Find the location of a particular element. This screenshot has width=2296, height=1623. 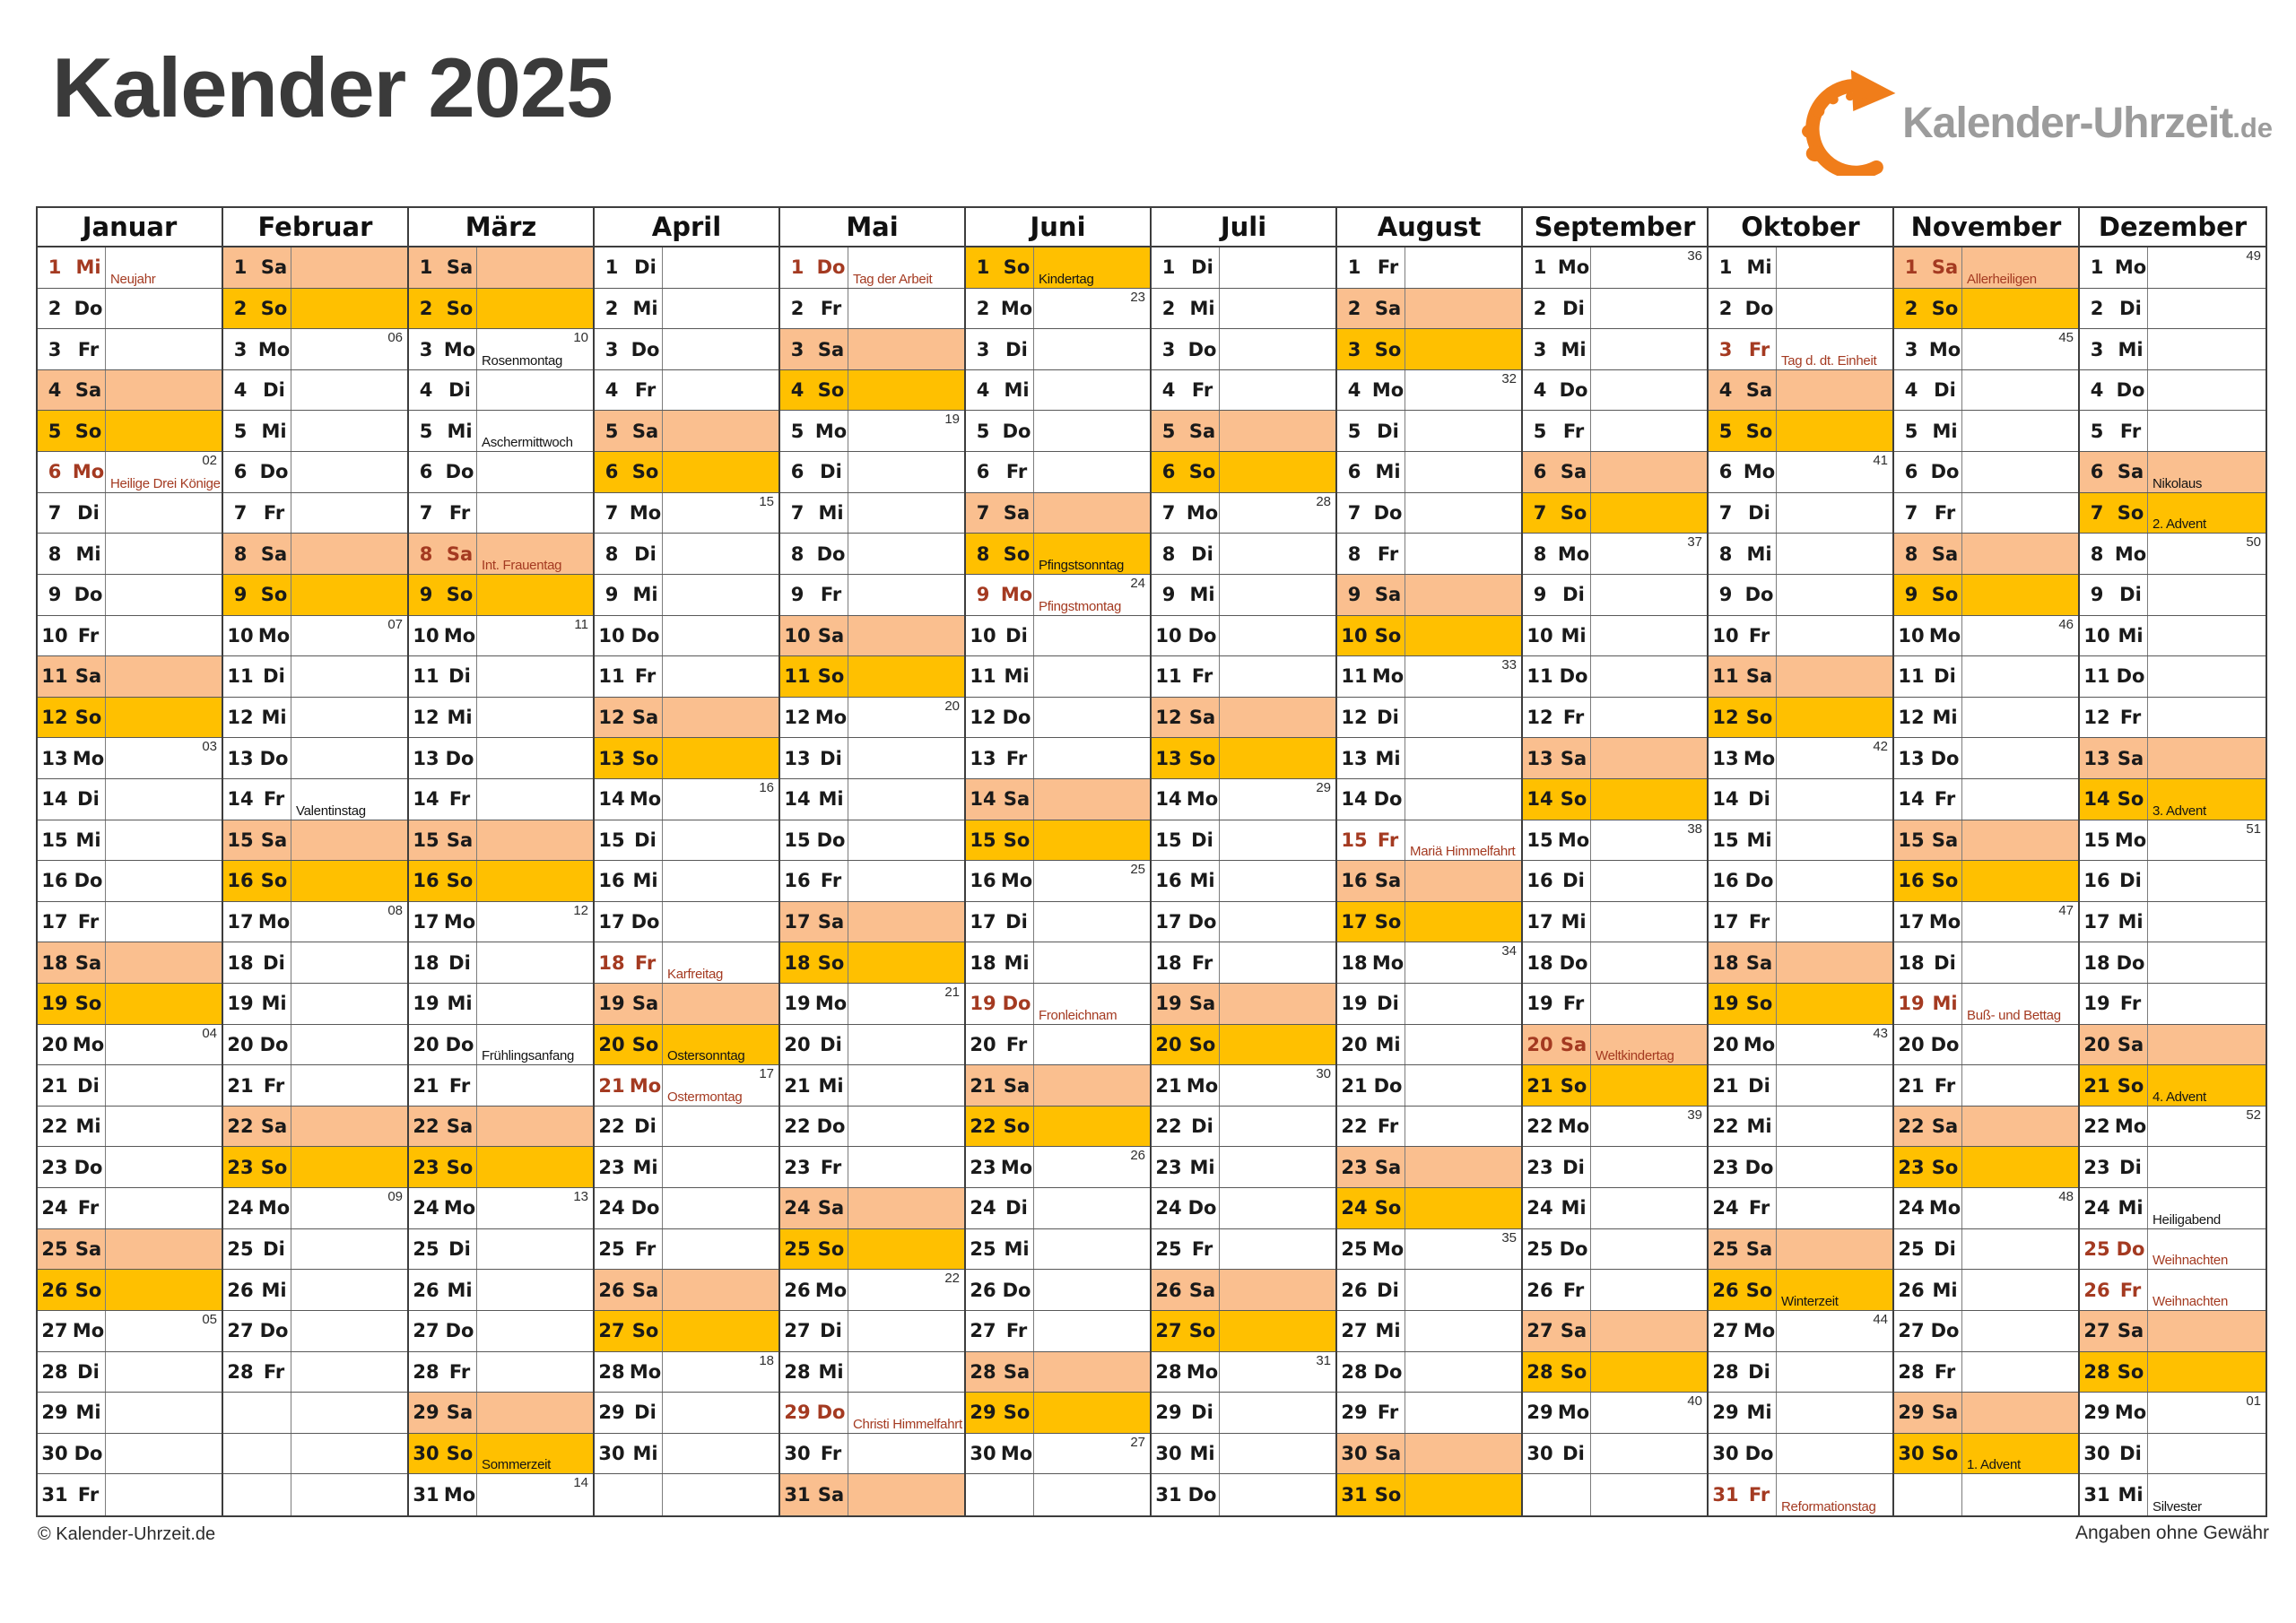

note-cell: Karfreitag is located at coordinates (720, 962).